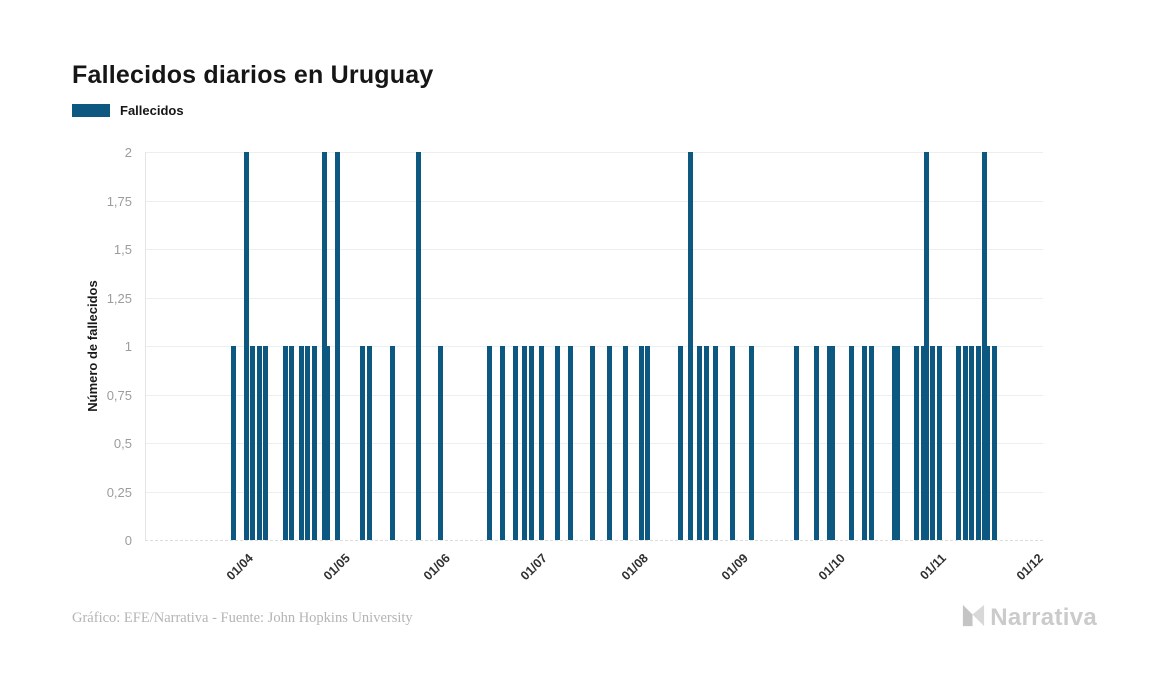  I want to click on x-tick-label: 01/07, so click(534, 567).